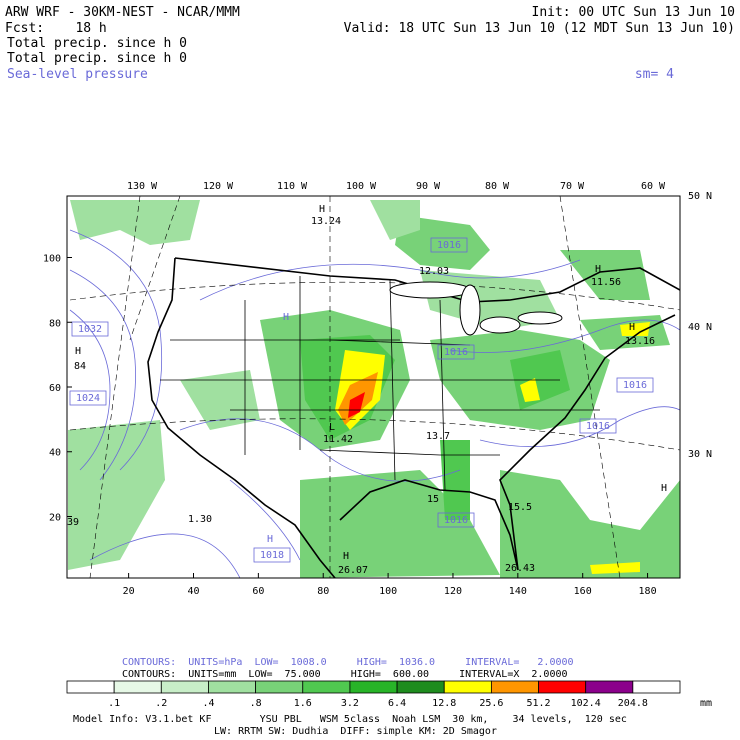  Describe the element at coordinates (122, 12) in the screenshot. I see `model-title: ARW WRF - 30KM-NEST - NCAR/MMM` at that location.